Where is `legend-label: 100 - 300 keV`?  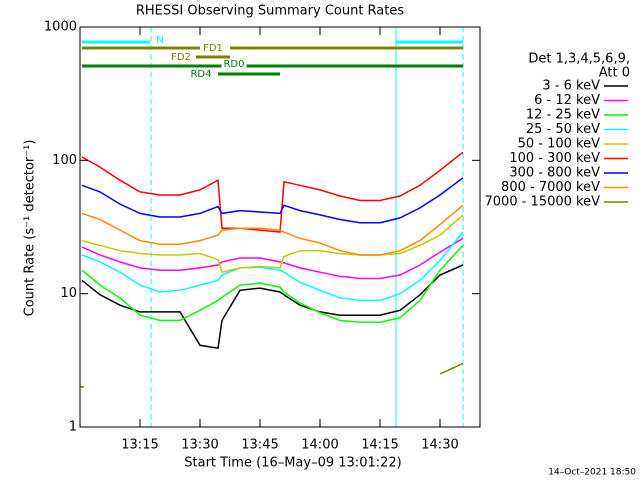 legend-label: 100 - 300 keV is located at coordinates (554, 158).